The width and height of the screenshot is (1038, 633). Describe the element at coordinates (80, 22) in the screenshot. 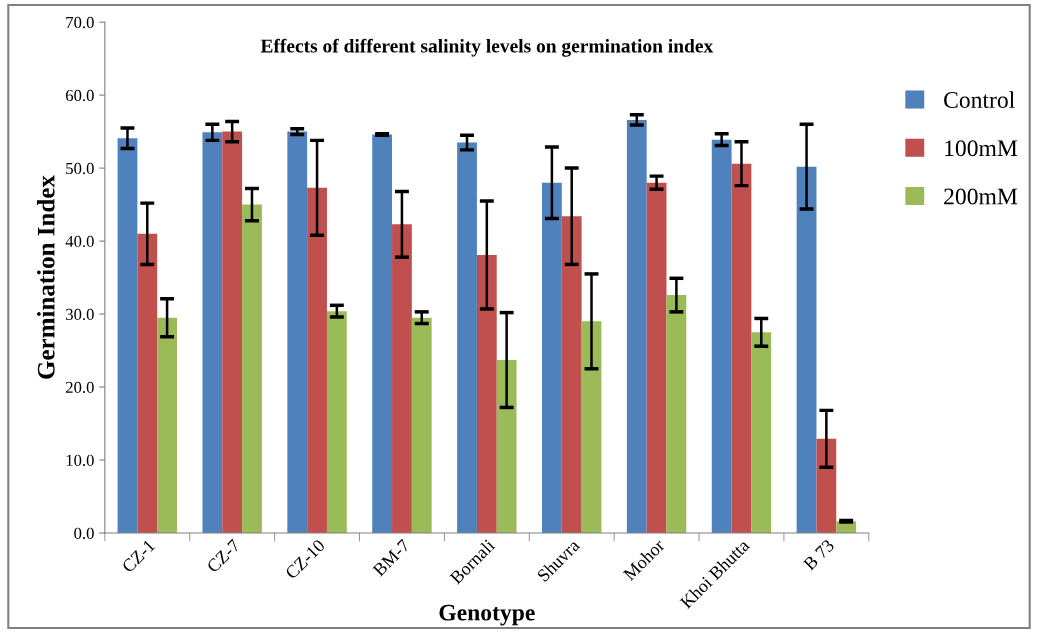

I see `y-tick-label: 70.0` at that location.